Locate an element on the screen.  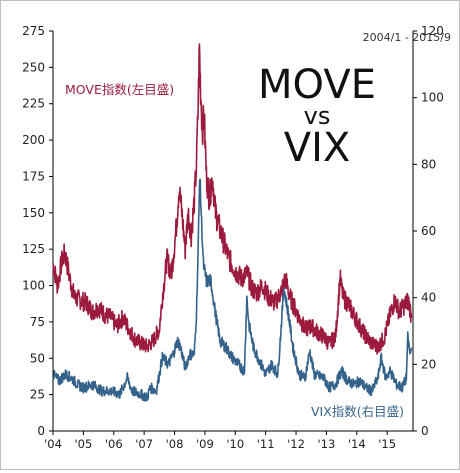
x-tick-label: '04 is located at coordinates (53, 444).